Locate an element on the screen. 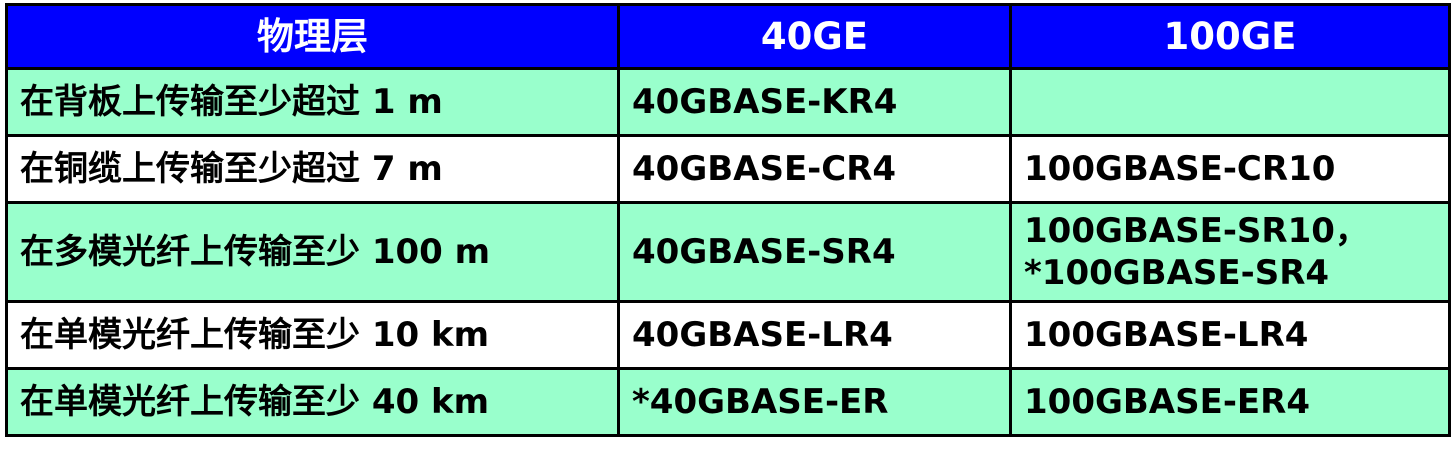  cell-100ge-line: 100GBASE-LR4 is located at coordinates (1236, 335).